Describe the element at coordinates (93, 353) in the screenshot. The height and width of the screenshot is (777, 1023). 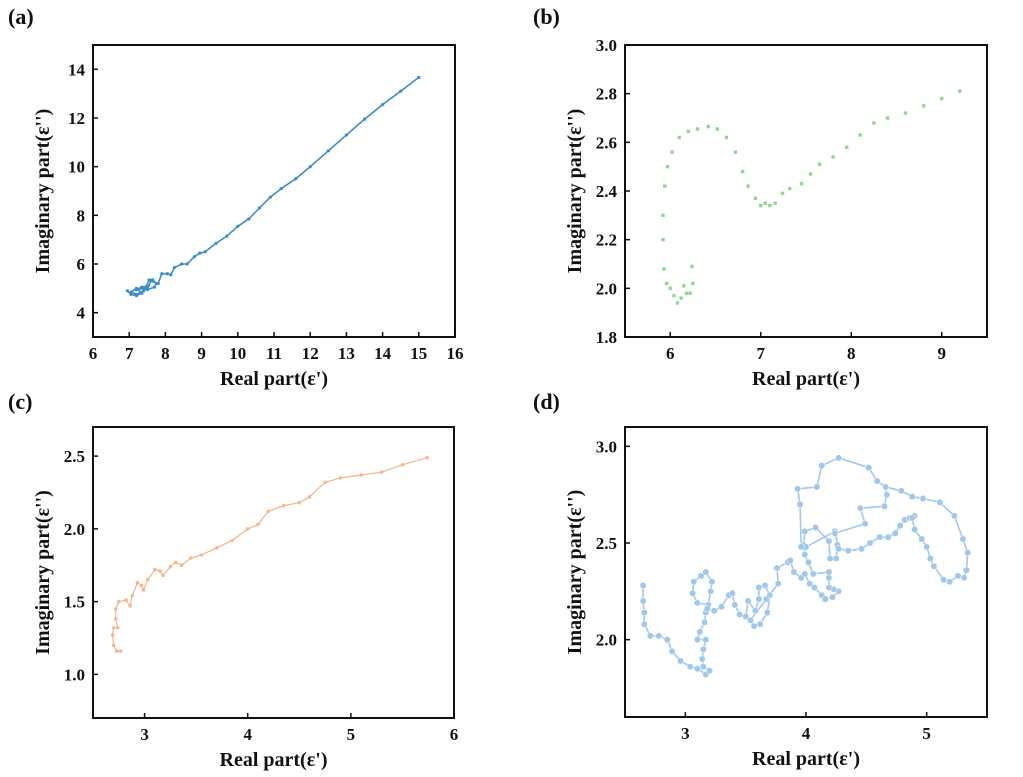
I see `x-tick-label: 6` at that location.